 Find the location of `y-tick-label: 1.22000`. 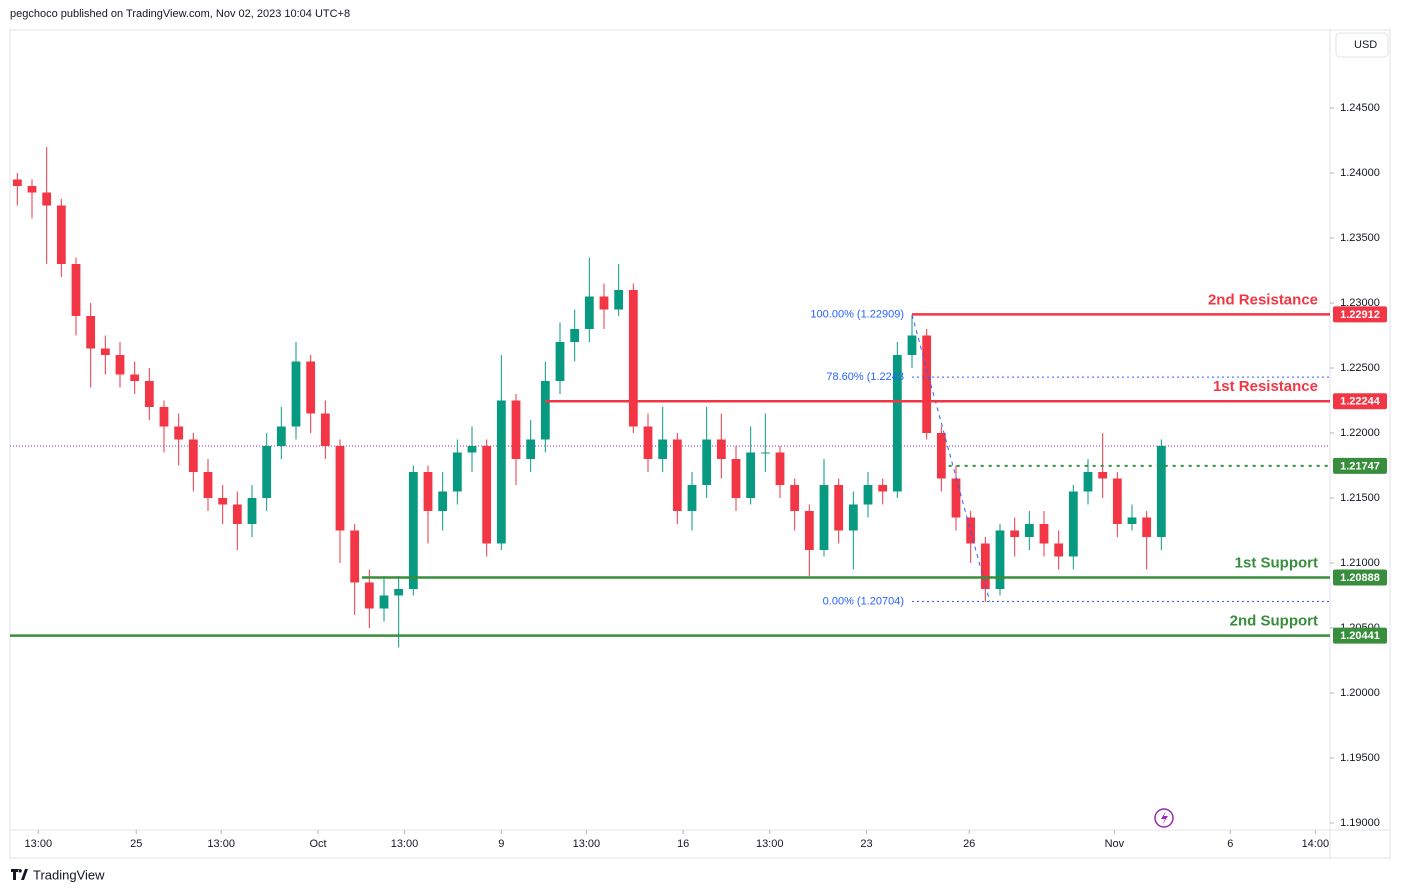

y-tick-label: 1.22000 is located at coordinates (1360, 433).